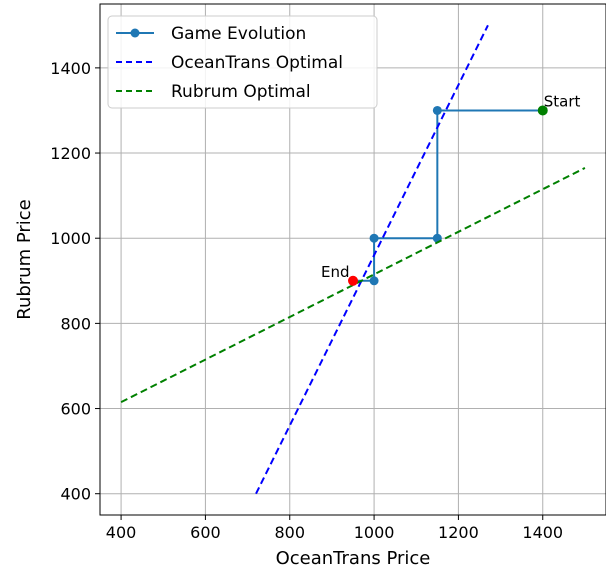 This screenshot has height=572, width=606. Describe the element at coordinates (24, 259) in the screenshot. I see `y-axis-label: Rubrum Price` at that location.